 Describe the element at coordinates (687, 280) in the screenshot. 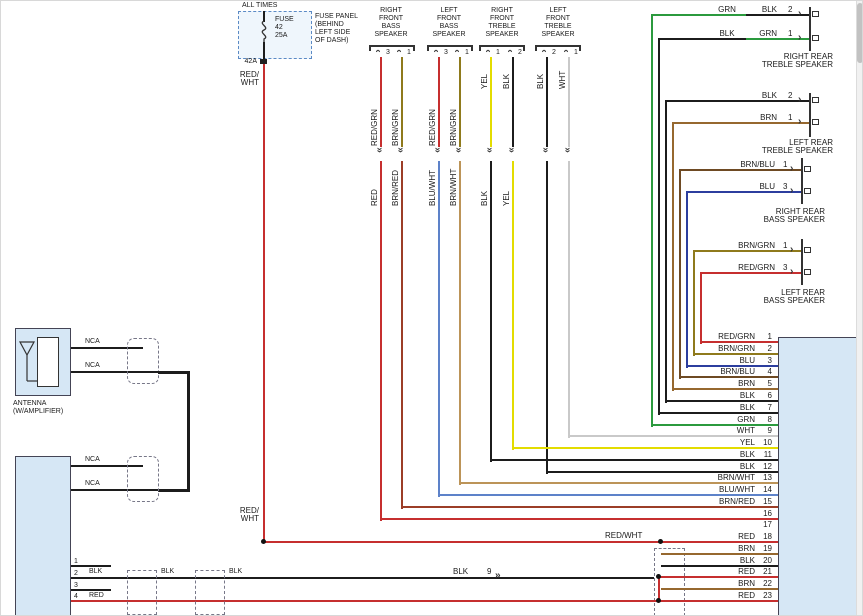

I see `wire-rear-v3` at that location.